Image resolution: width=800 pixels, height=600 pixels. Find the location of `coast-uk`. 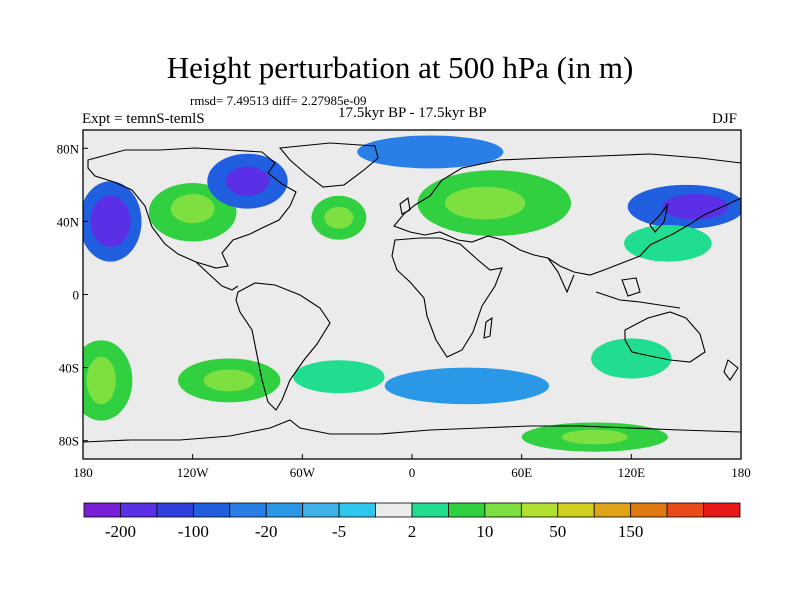

coast-uk is located at coordinates (405, 206).